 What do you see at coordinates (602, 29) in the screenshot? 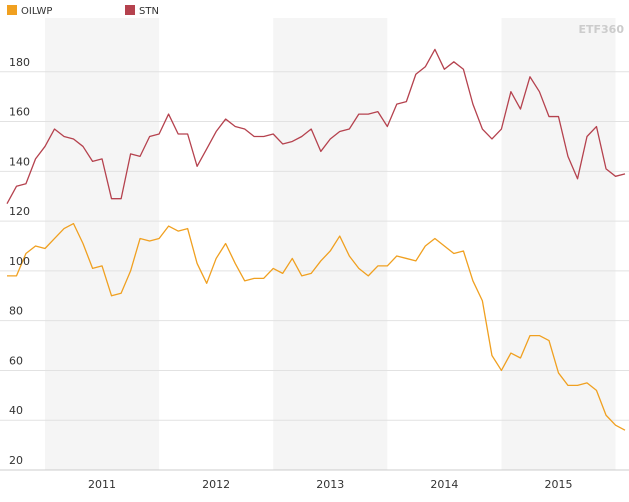
I see `watermark: ETF360` at bounding box center [602, 29].